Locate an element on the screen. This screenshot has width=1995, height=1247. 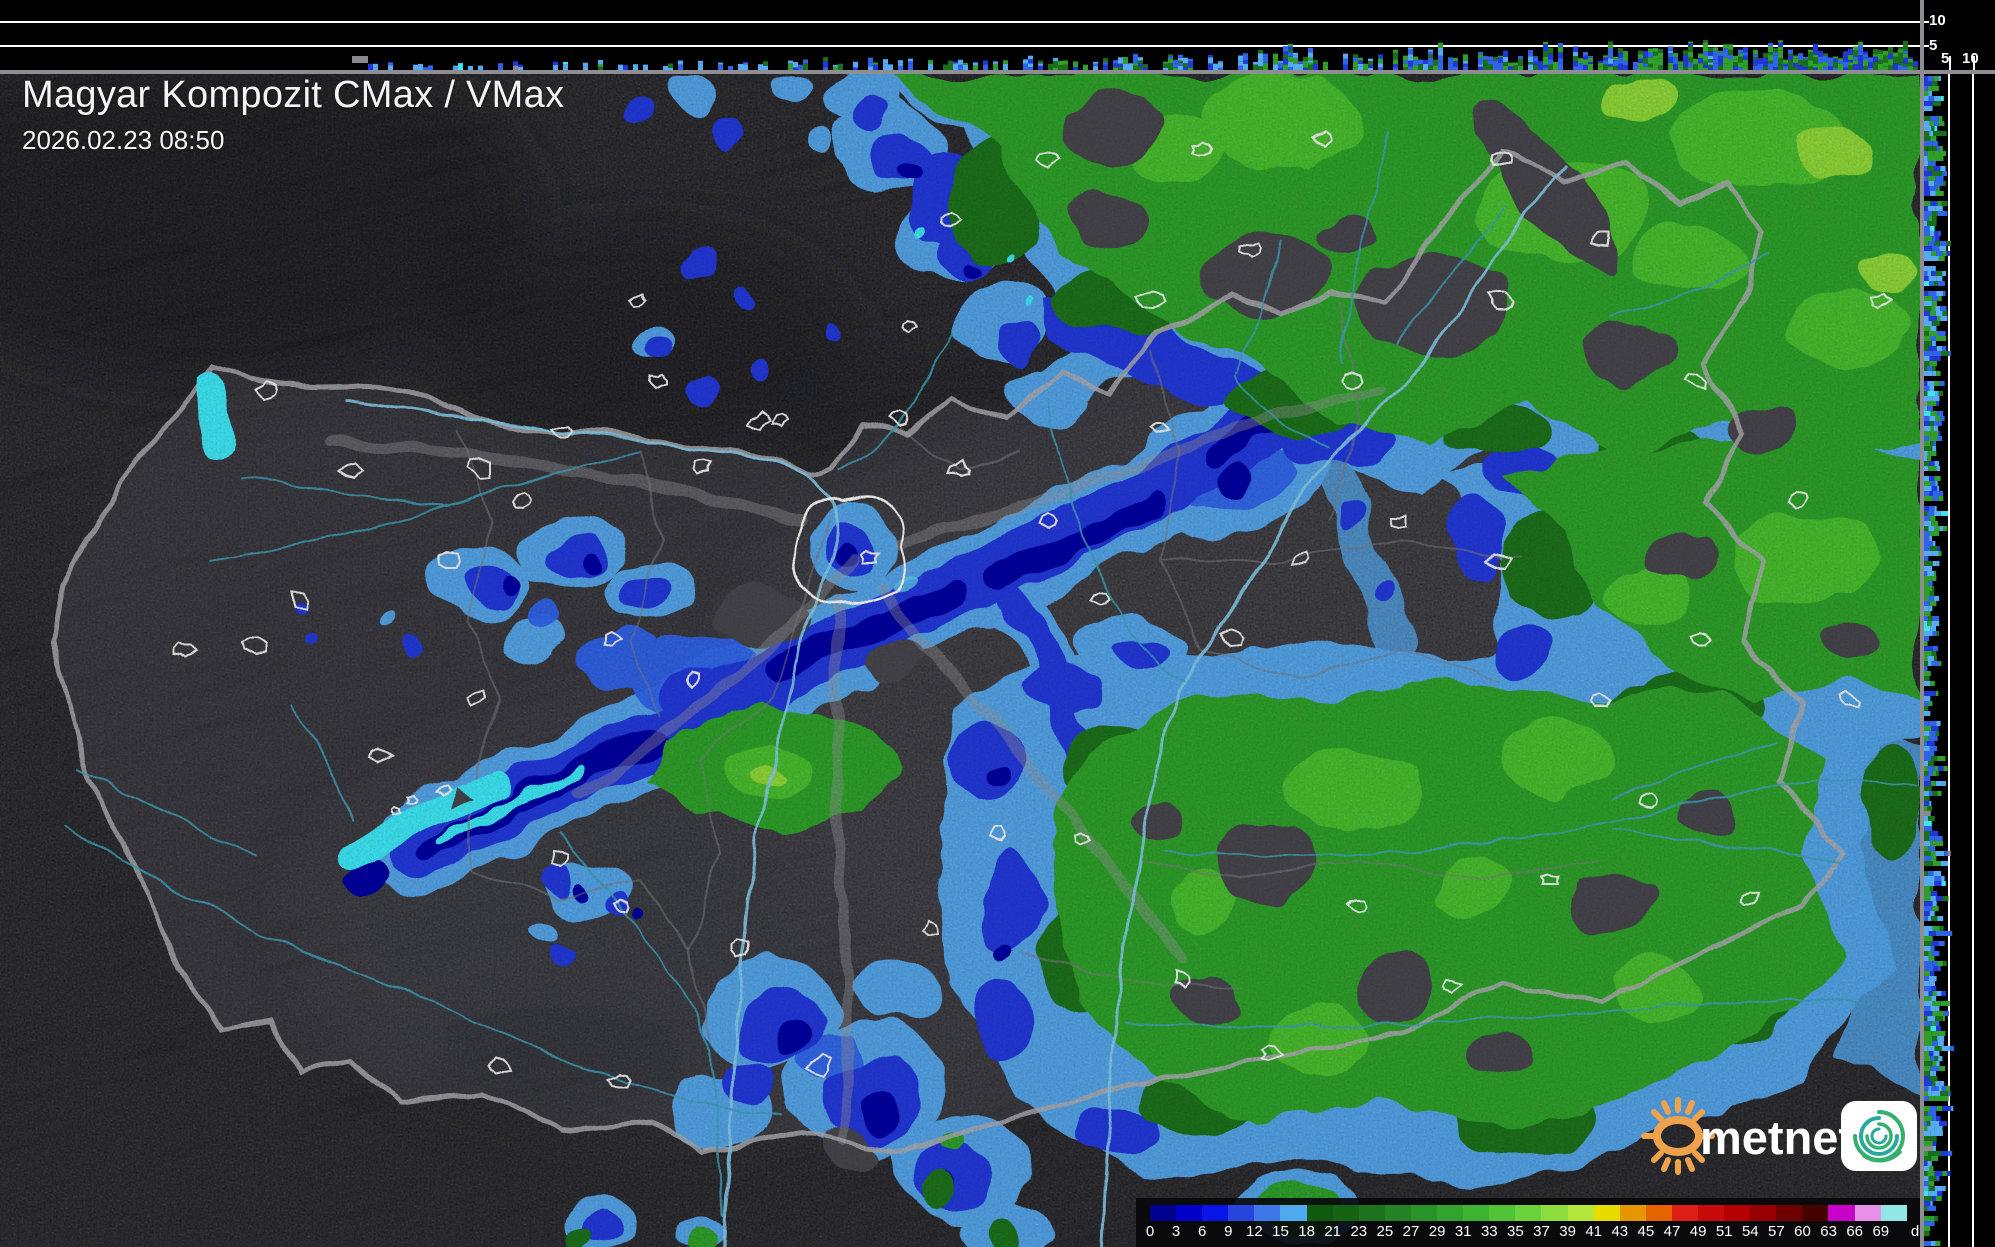
colorbar-tick-label: 63 is located at coordinates (1828, 1231).